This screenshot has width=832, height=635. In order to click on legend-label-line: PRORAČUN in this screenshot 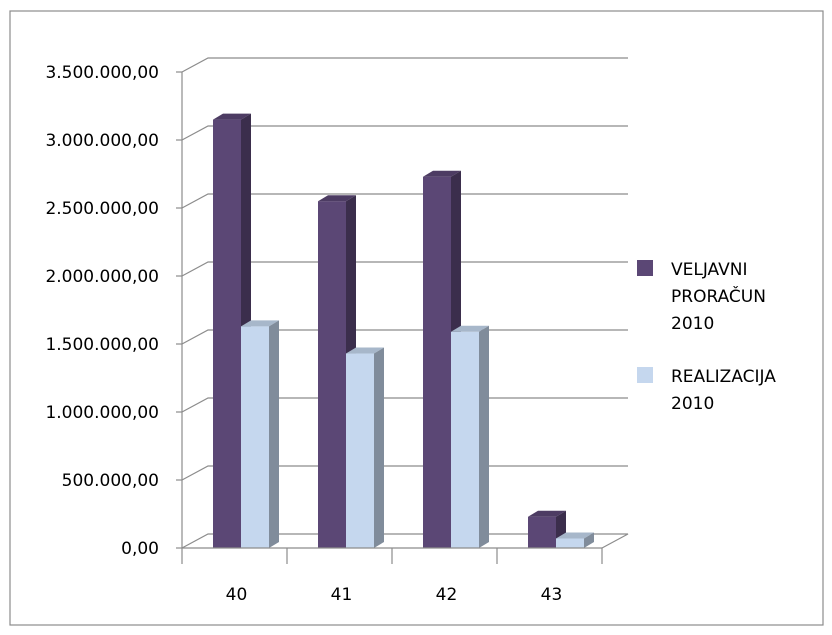, I will do `click(718, 296)`.